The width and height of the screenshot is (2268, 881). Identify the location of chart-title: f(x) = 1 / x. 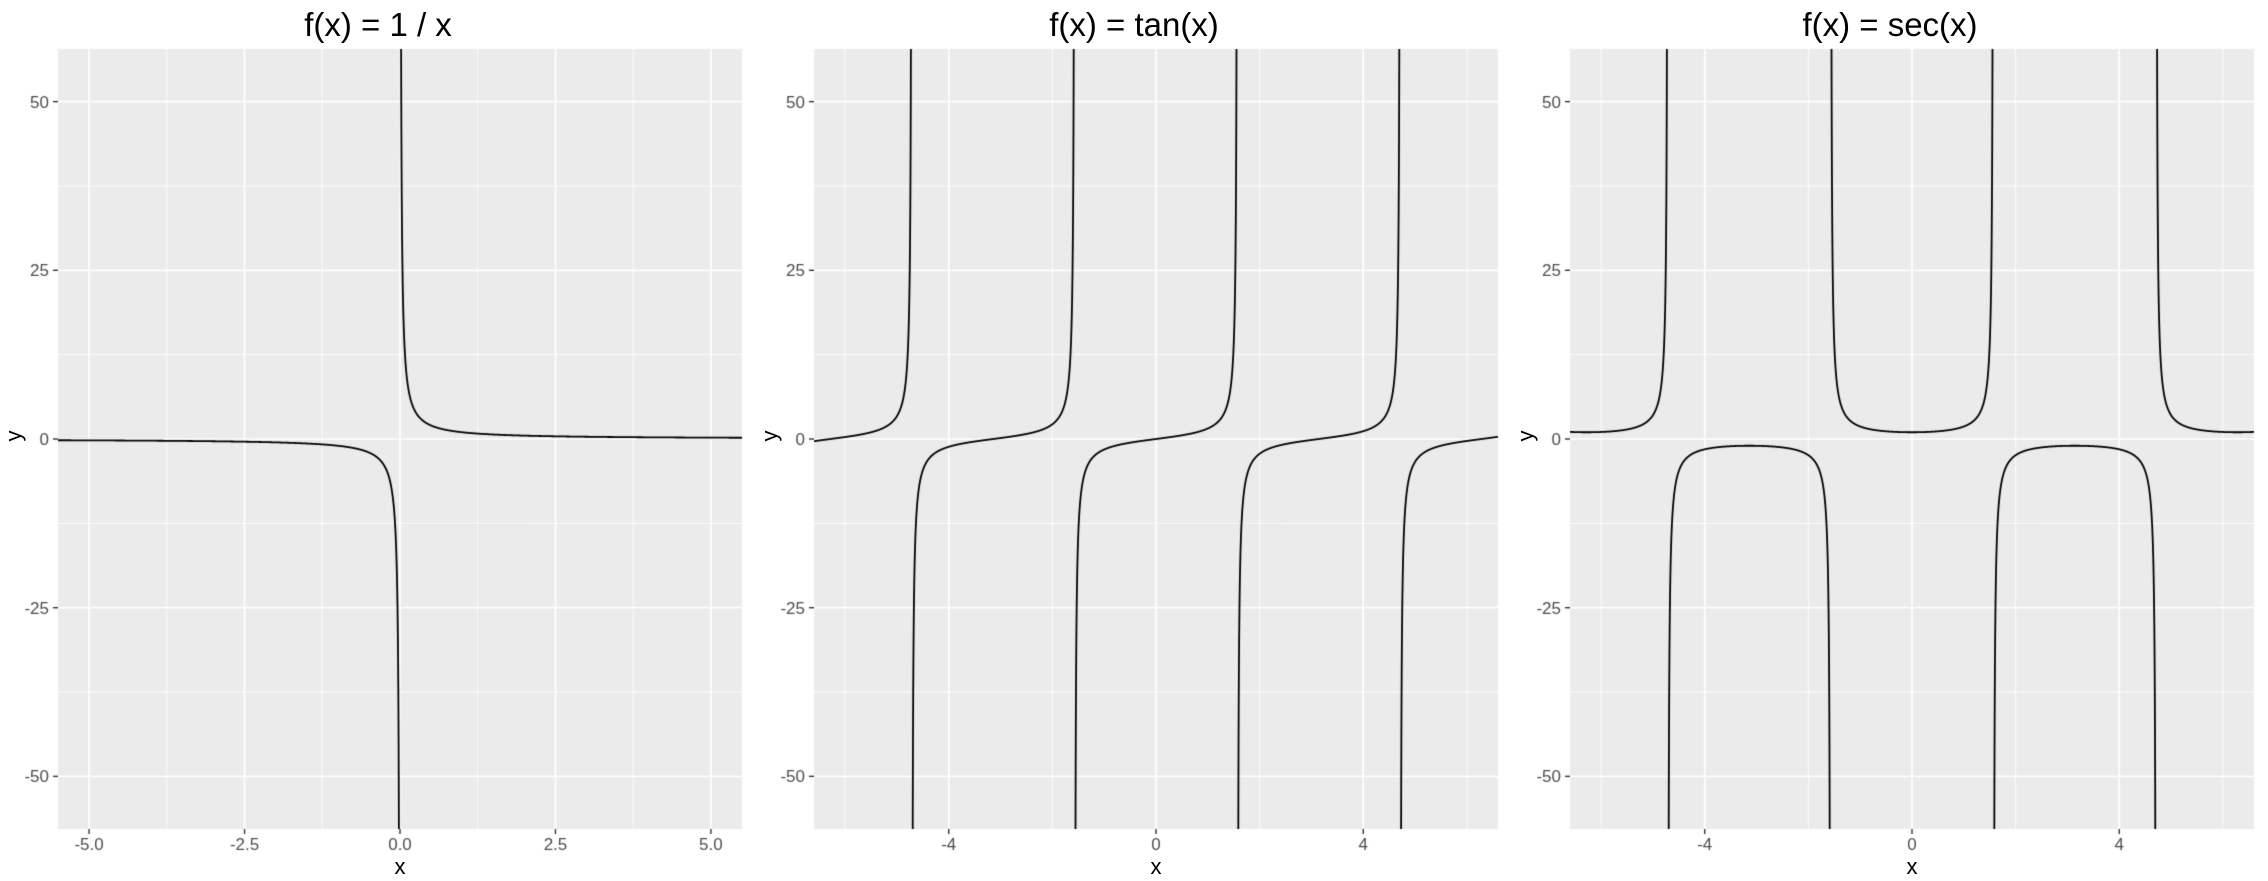
(378, 24).